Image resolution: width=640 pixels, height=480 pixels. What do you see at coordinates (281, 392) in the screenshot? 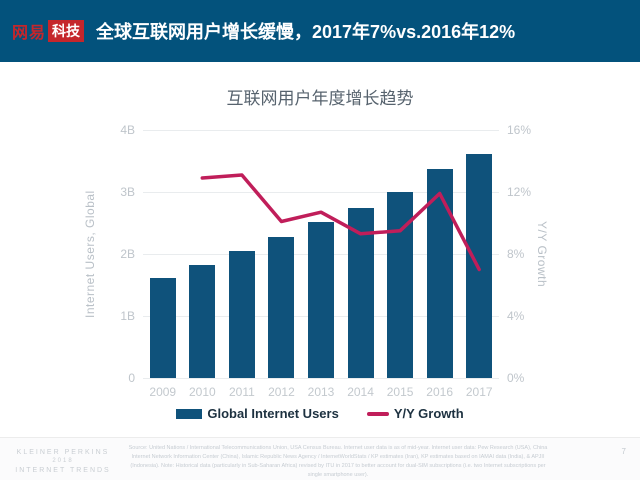
I see `x-label-2012: 2012` at bounding box center [281, 392].